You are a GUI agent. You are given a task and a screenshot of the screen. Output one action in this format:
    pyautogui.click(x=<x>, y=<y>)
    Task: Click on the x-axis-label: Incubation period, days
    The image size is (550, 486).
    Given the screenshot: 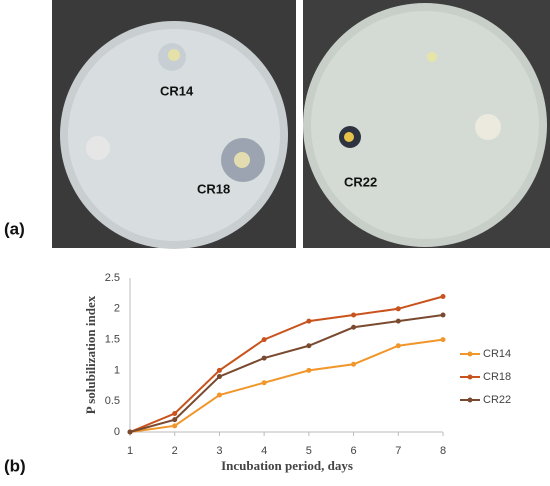 What is the action you would take?
    pyautogui.click(x=287, y=465)
    